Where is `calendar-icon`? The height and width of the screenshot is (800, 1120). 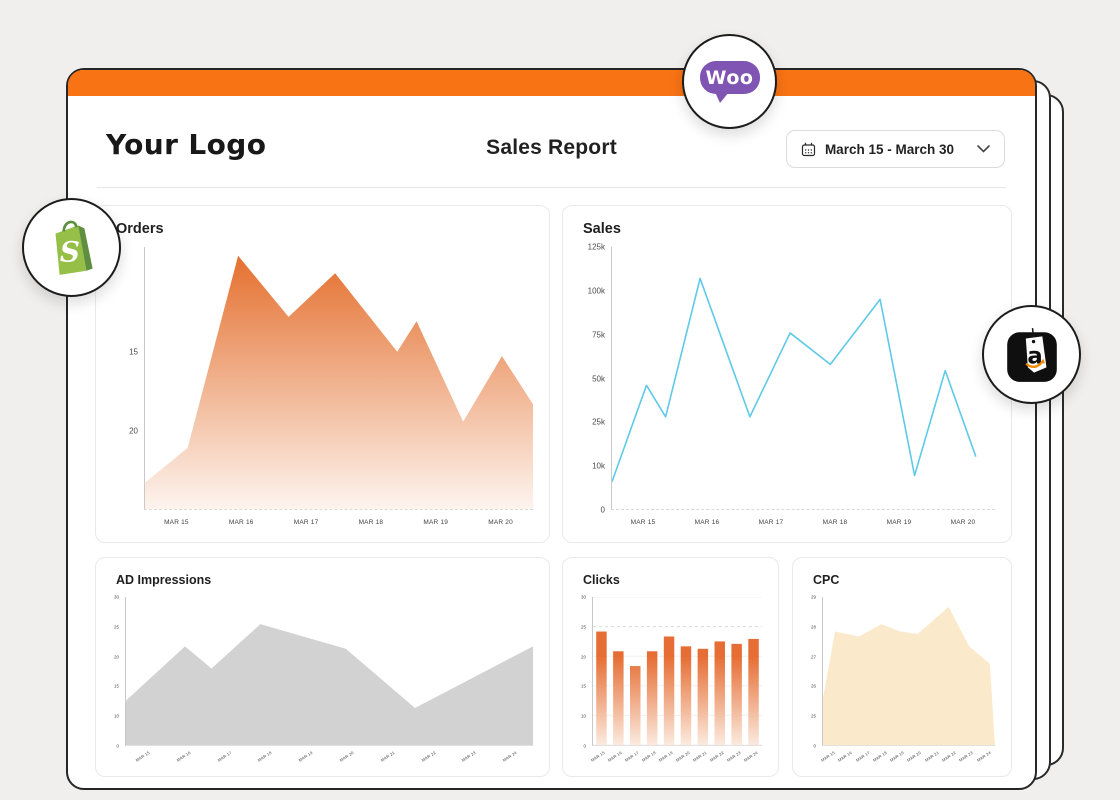 calendar-icon is located at coordinates (808, 149).